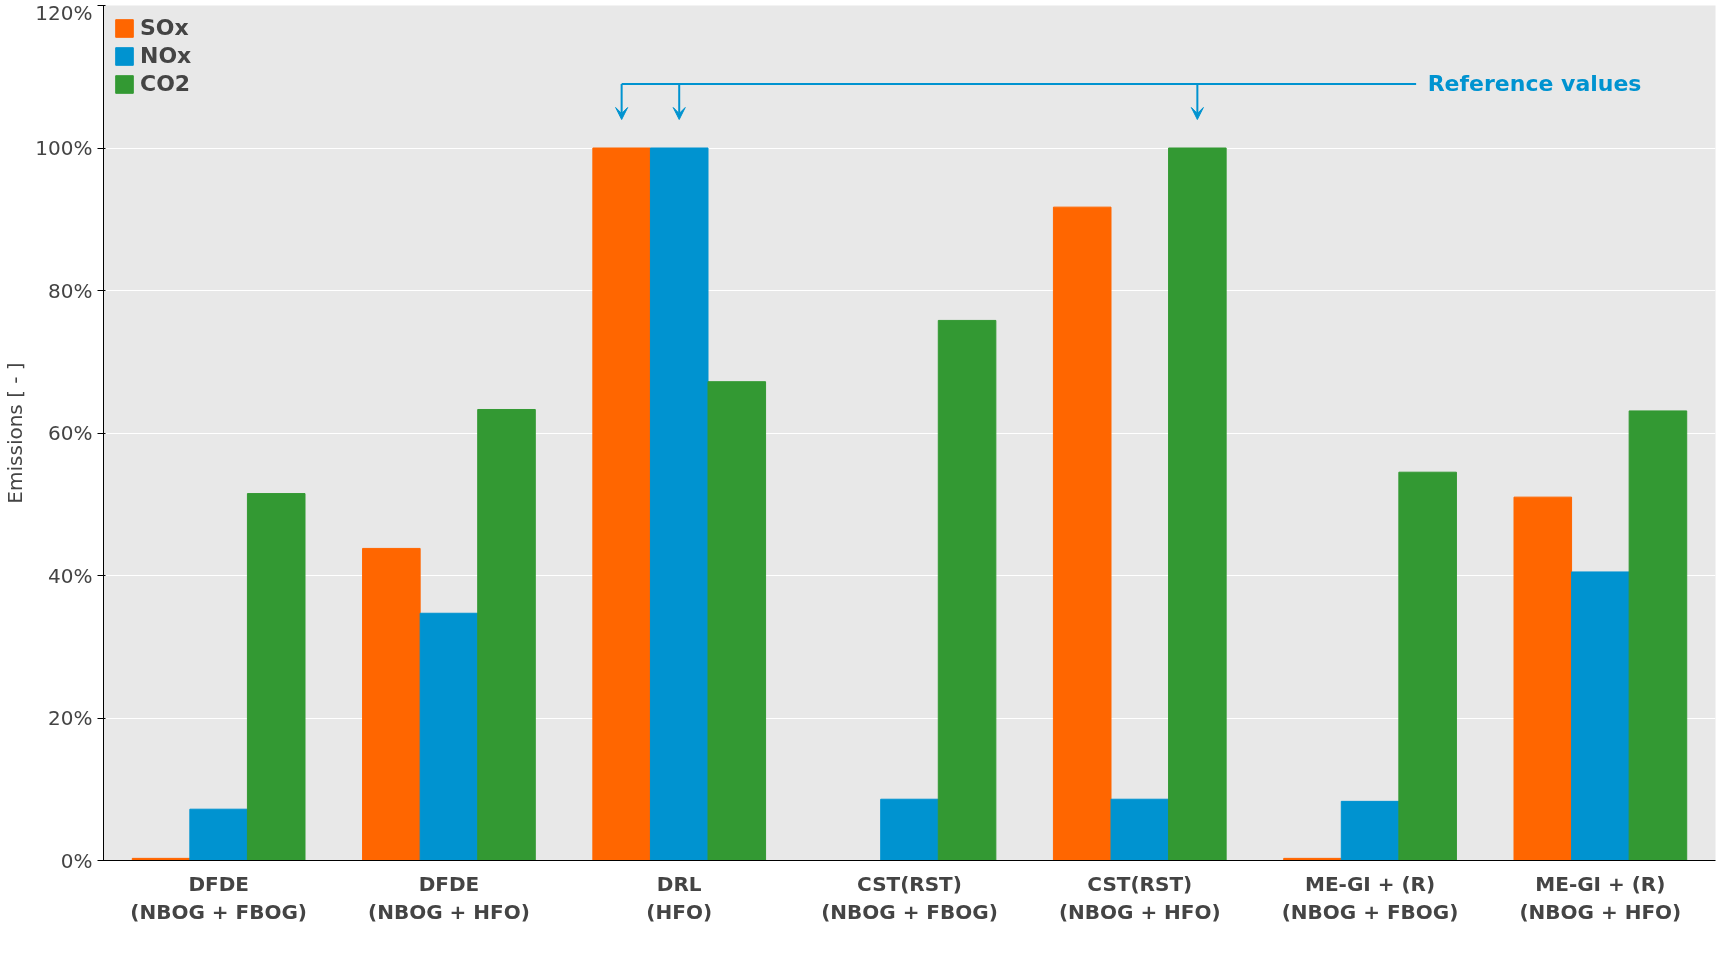 The height and width of the screenshot is (954, 1736). Describe the element at coordinates (165, 83) in the screenshot. I see `legend-label: CO2` at that location.